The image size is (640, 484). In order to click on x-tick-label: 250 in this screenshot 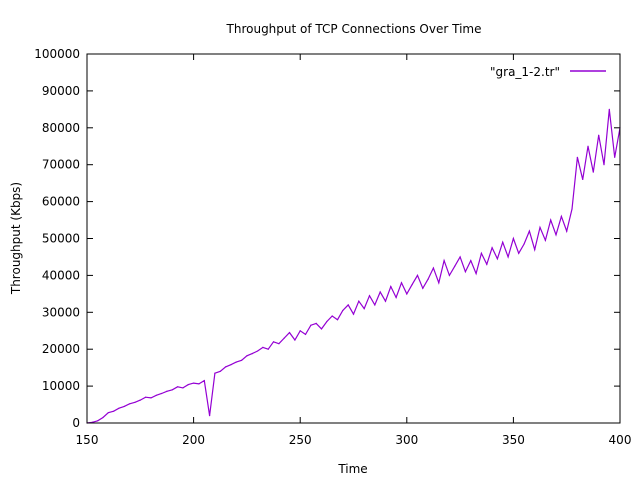, I will do `click(300, 440)`.